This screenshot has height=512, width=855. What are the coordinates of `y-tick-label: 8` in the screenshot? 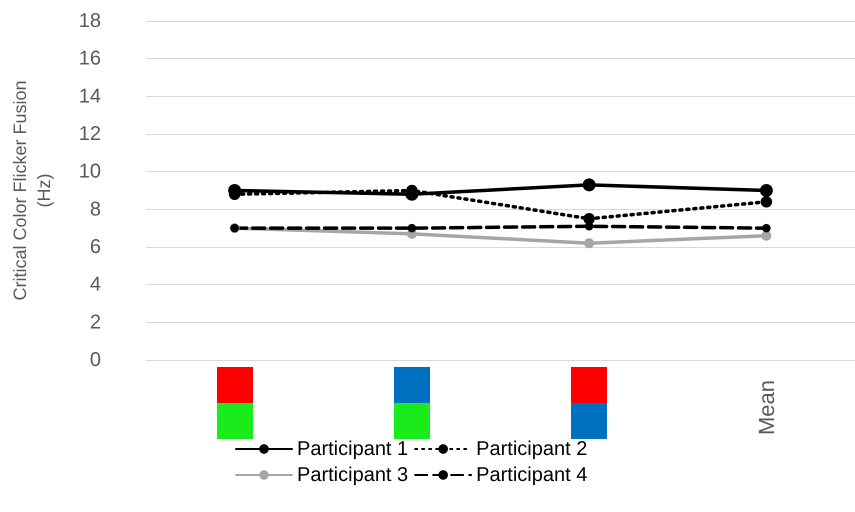 It's located at (95, 209).